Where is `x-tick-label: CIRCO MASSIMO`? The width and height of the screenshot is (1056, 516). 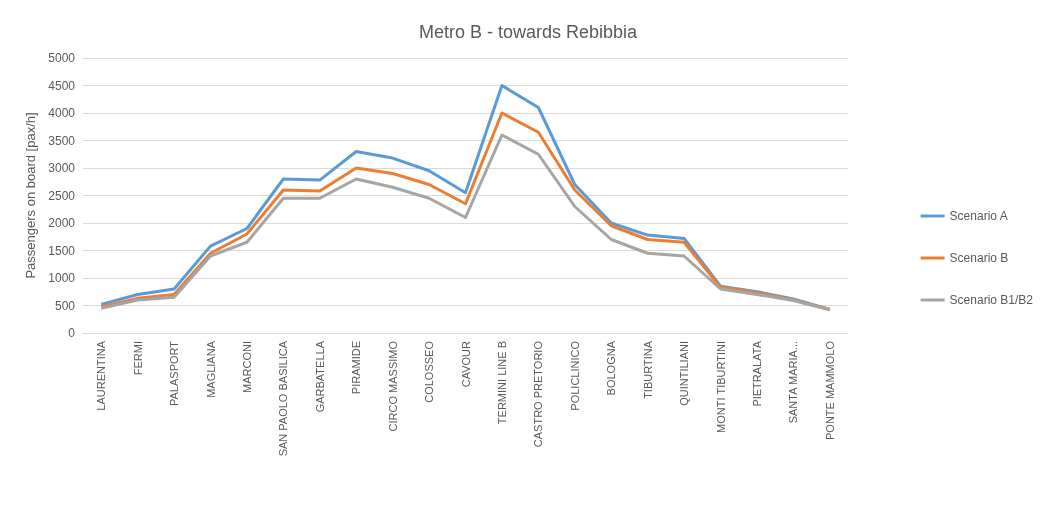 x-tick-label: CIRCO MASSIMO is located at coordinates (392, 386).